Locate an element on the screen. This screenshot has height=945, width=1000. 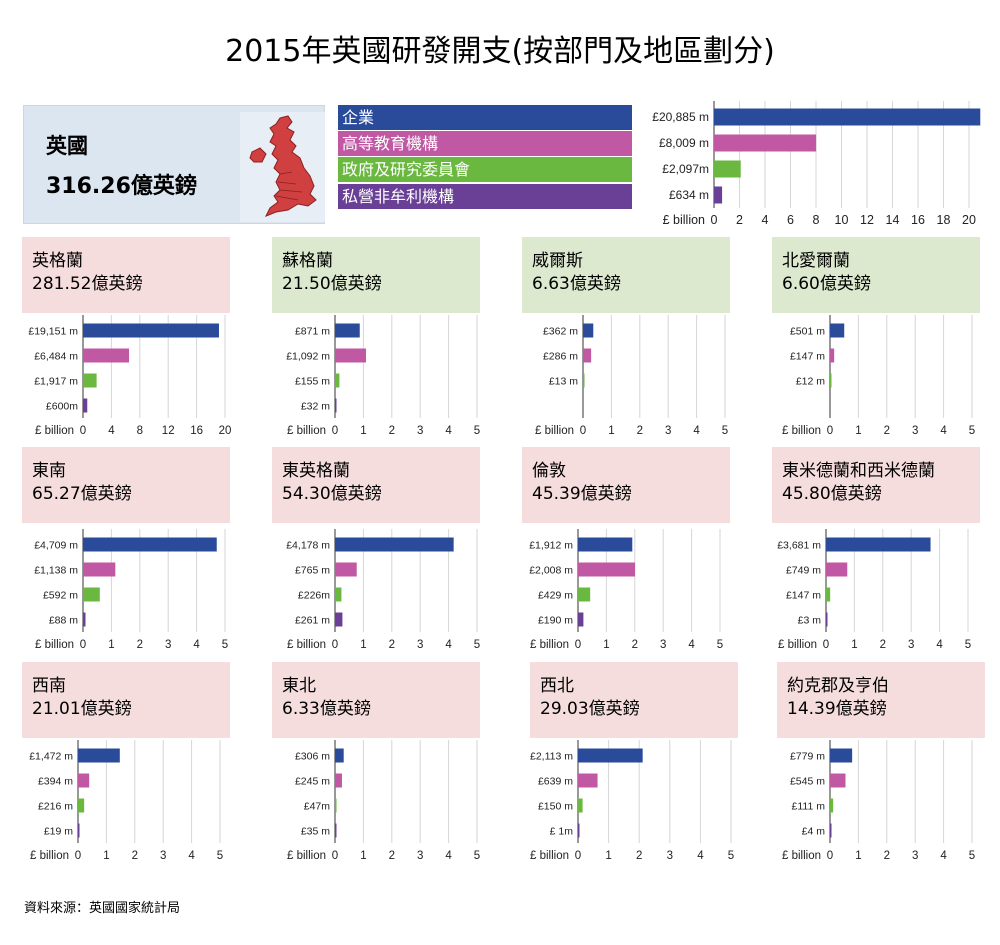
value-label: £2,097m is located at coordinates (685, 169).